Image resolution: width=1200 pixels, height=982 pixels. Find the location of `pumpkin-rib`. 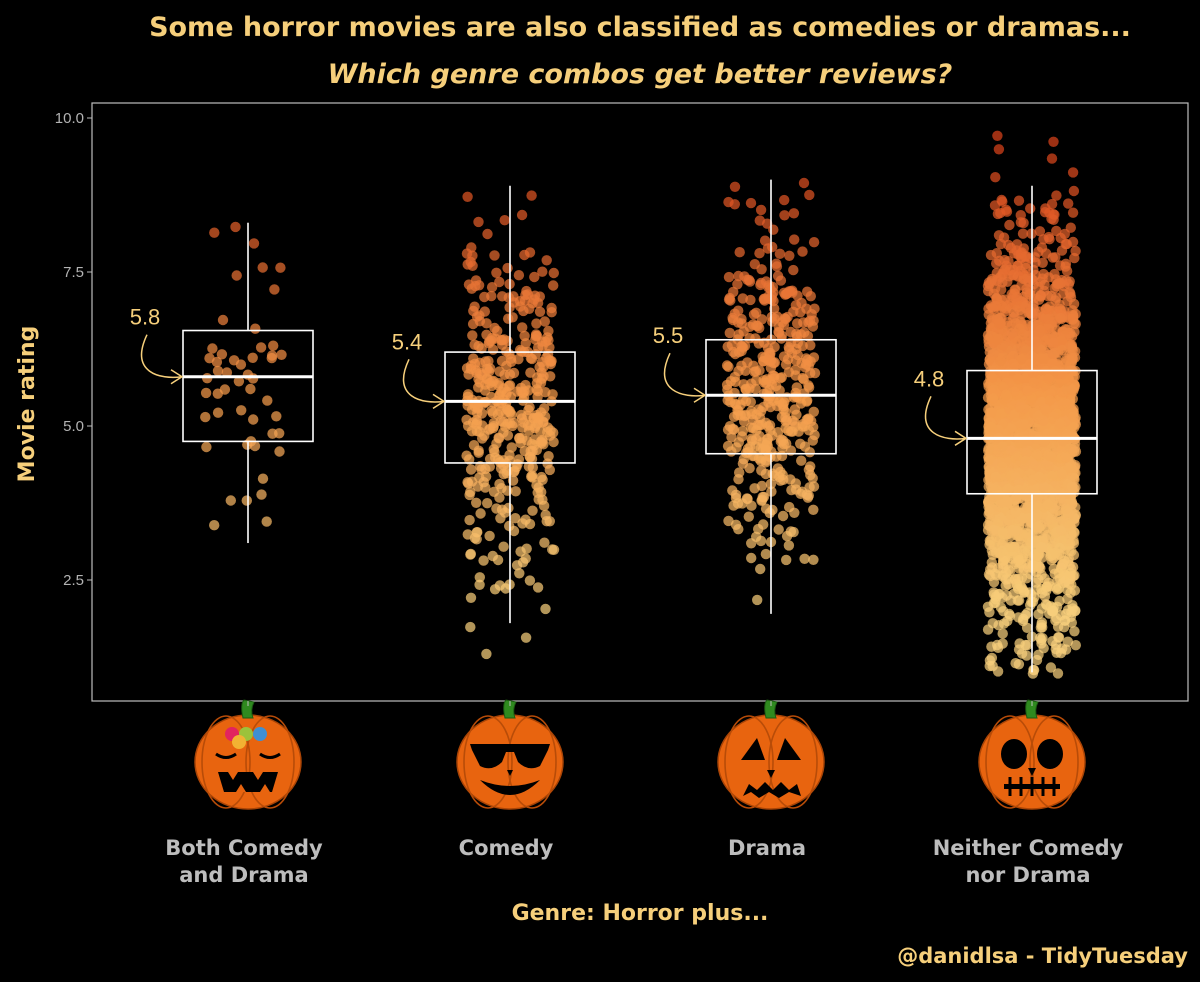

pumpkin-rib is located at coordinates (1054, 762).